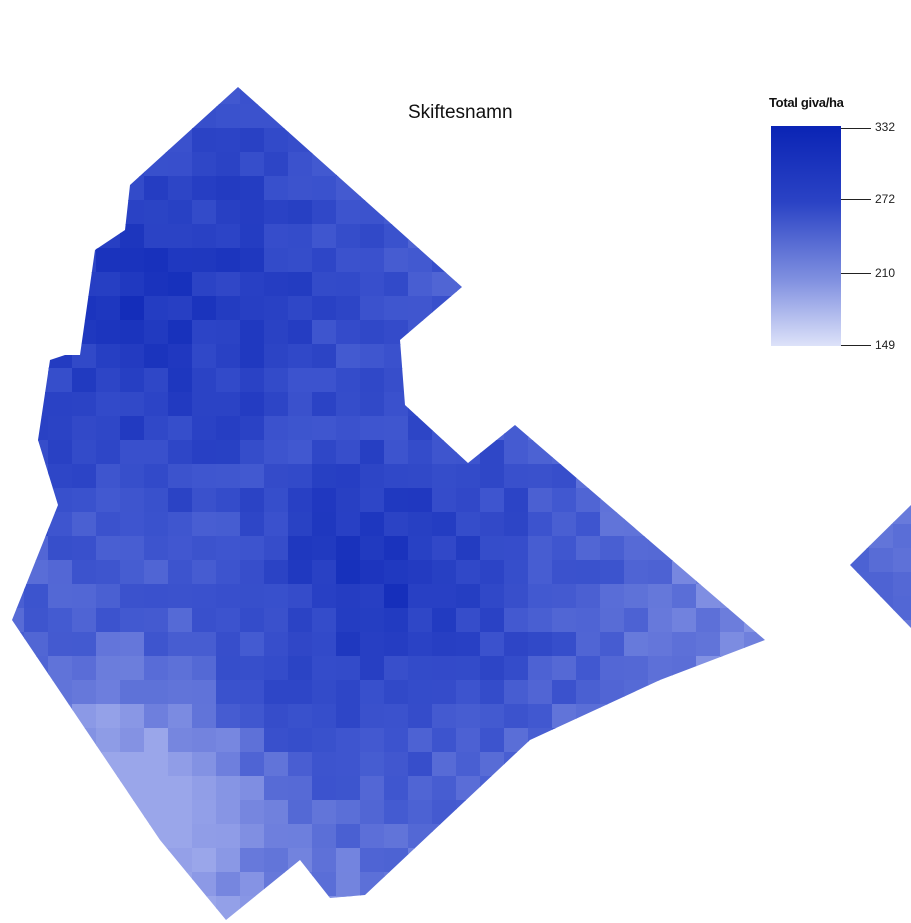  Describe the element at coordinates (885, 199) in the screenshot. I see `legend-label-272: 272` at that location.